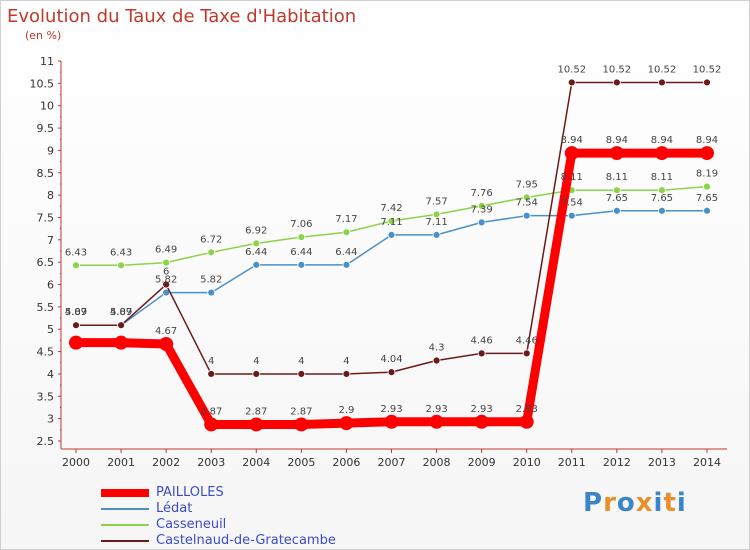 The width and height of the screenshot is (750, 550). What do you see at coordinates (437, 462) in the screenshot?
I see `x-tick-label: 2008` at bounding box center [437, 462].